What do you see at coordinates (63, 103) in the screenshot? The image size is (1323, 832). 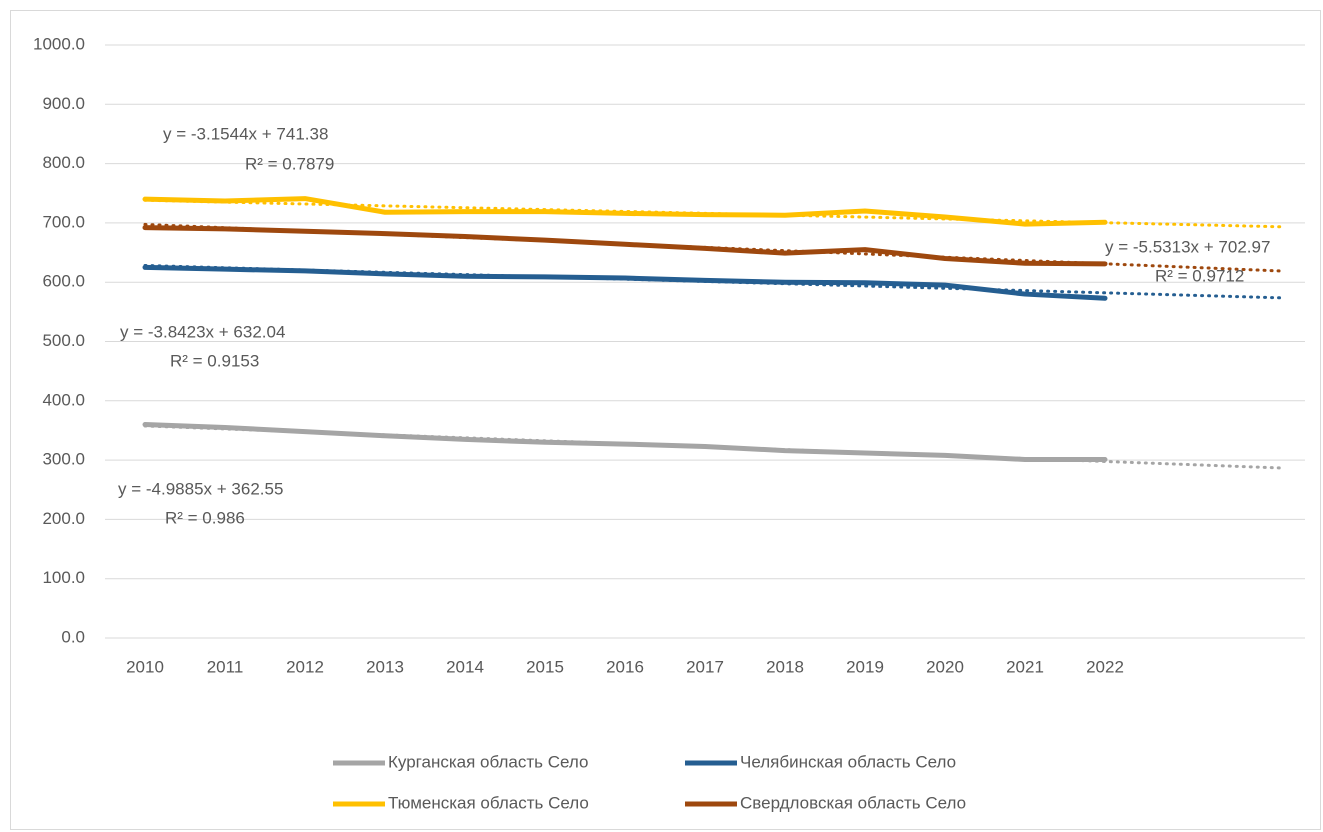 I see `y-tick-label: 900.0` at bounding box center [63, 103].